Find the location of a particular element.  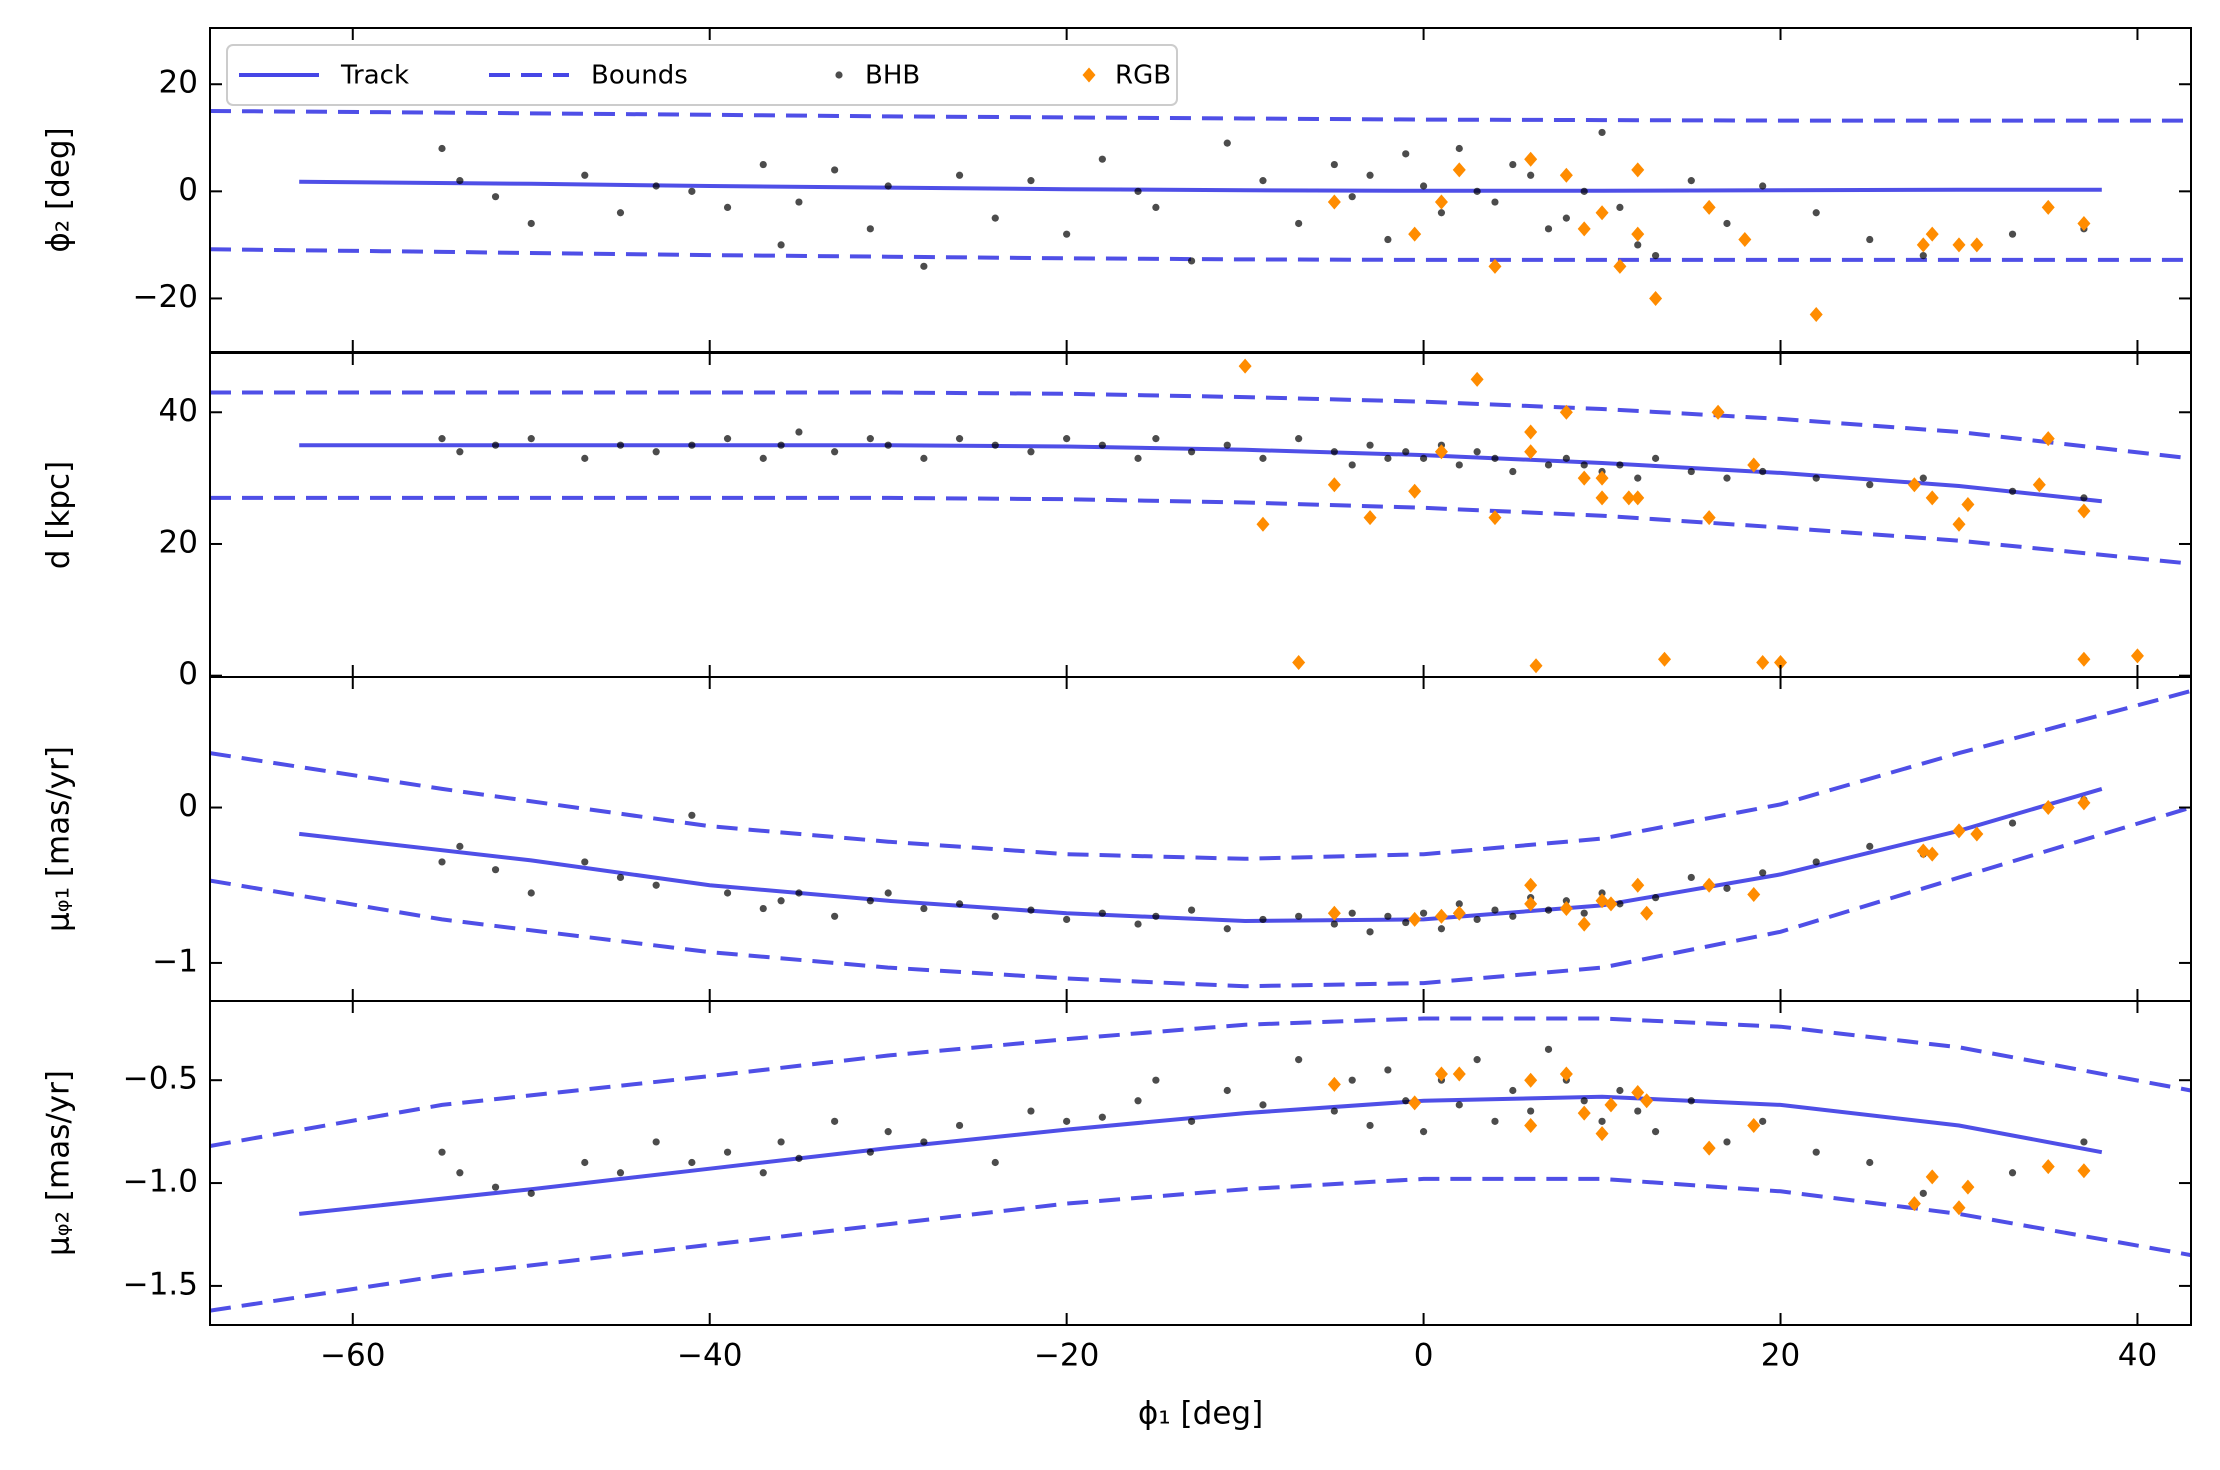

y-tick-label: −0.5 is located at coordinates (160, 1079).